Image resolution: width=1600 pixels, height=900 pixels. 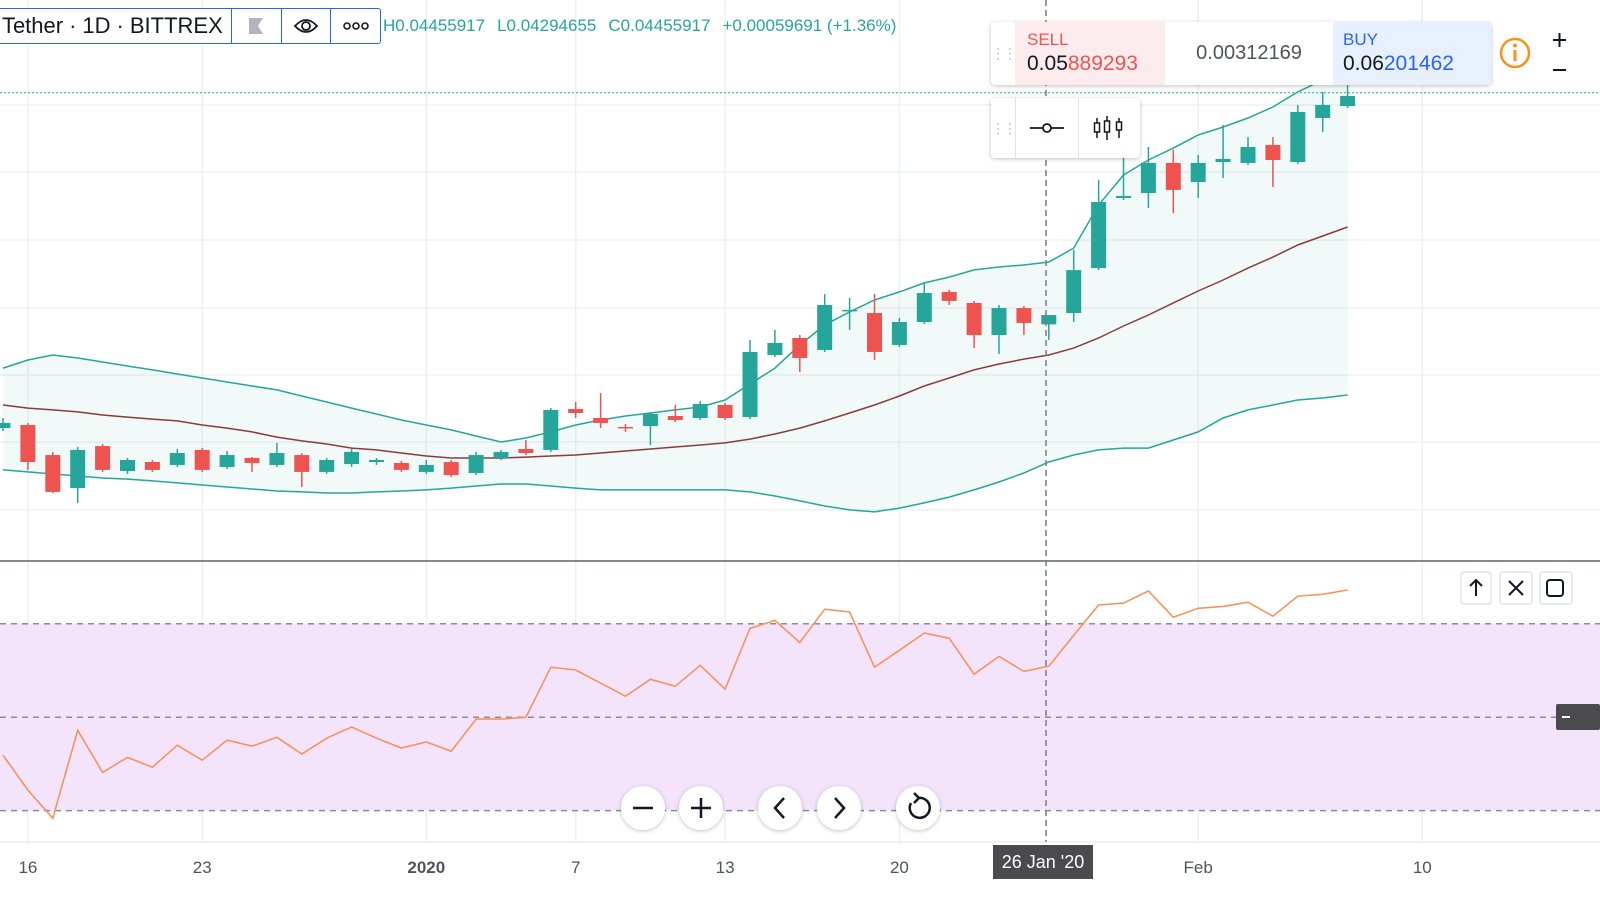 What do you see at coordinates (1422, 867) in the screenshot?
I see `x-tick-label: 10` at bounding box center [1422, 867].